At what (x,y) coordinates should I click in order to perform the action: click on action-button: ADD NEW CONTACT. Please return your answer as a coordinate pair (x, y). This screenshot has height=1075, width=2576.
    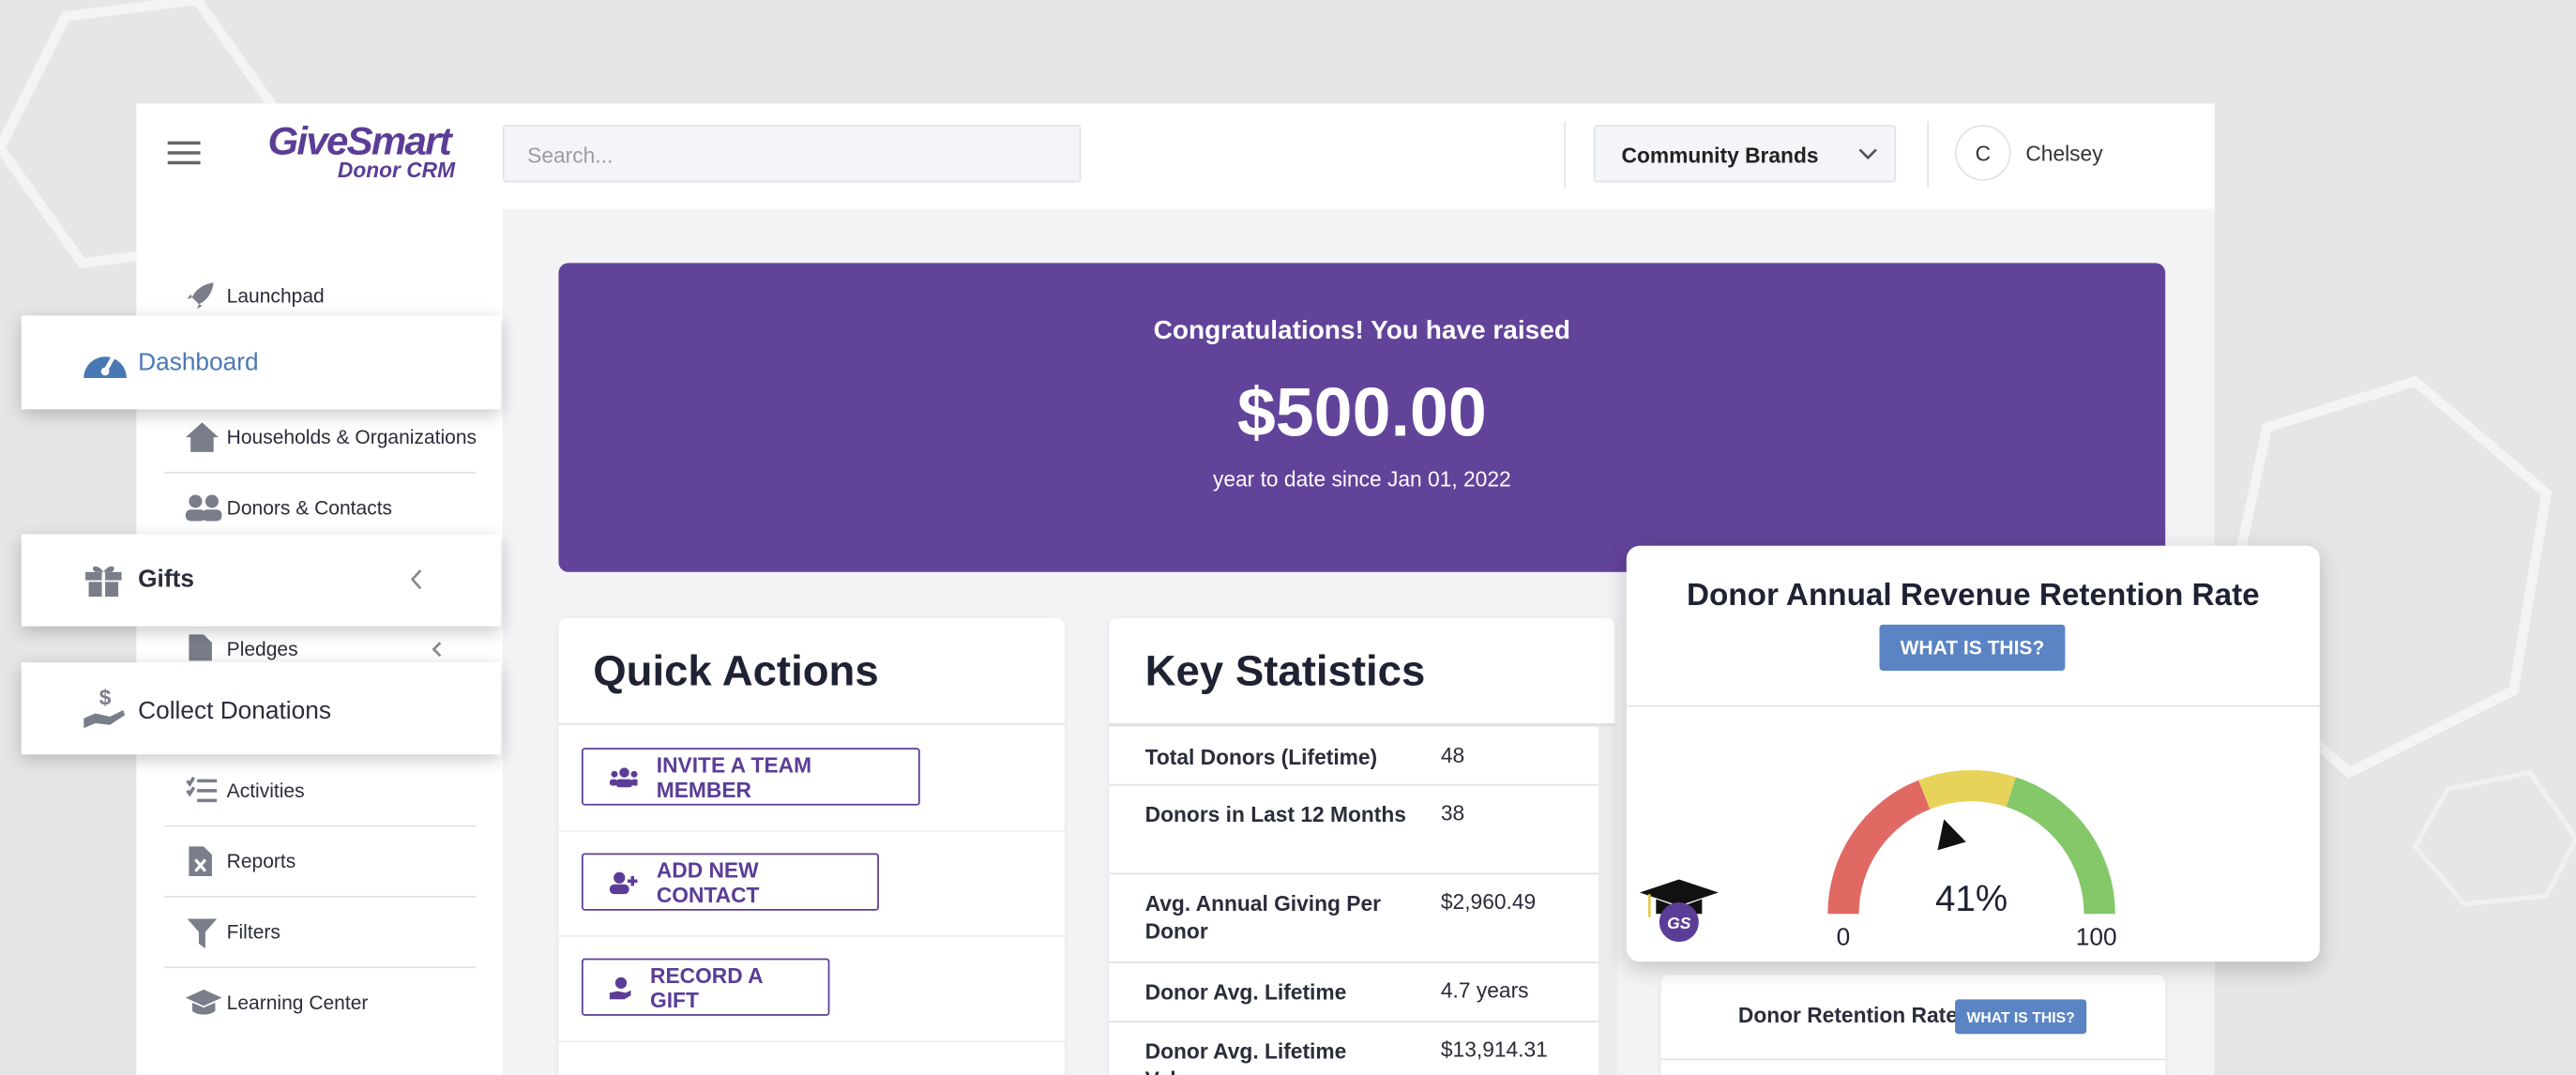
    Looking at the image, I should click on (730, 882).